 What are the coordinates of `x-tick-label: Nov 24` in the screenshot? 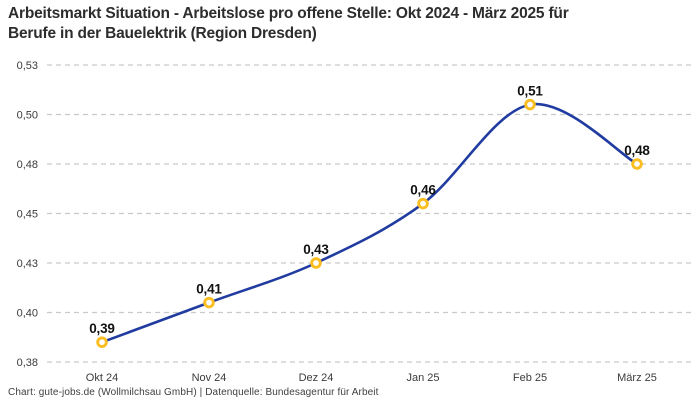 It's located at (209, 378).